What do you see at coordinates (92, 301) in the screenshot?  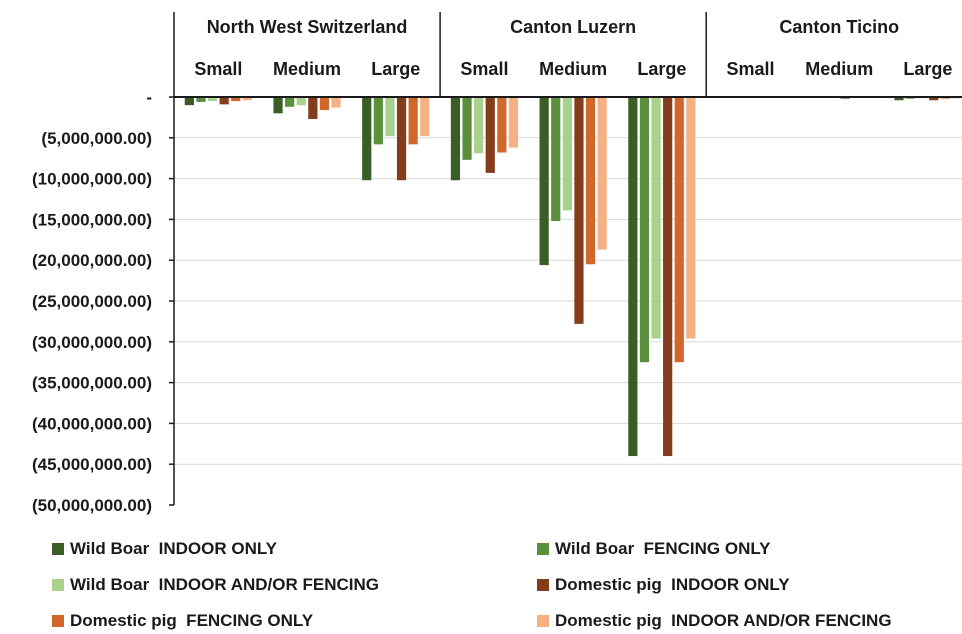 I see `y-tick-label: (25,000,000.00)` at bounding box center [92, 301].